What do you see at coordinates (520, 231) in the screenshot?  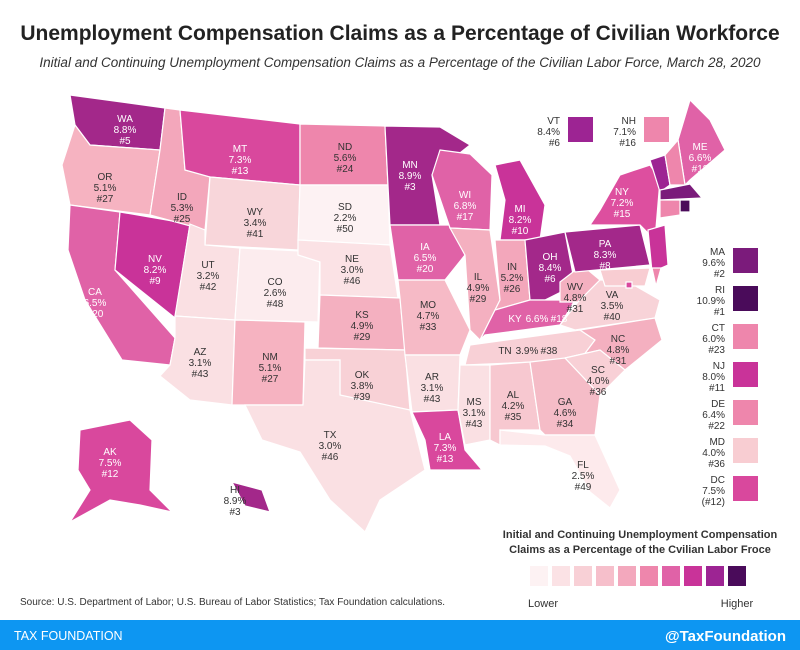 I see `state-rank: #10` at bounding box center [520, 231].